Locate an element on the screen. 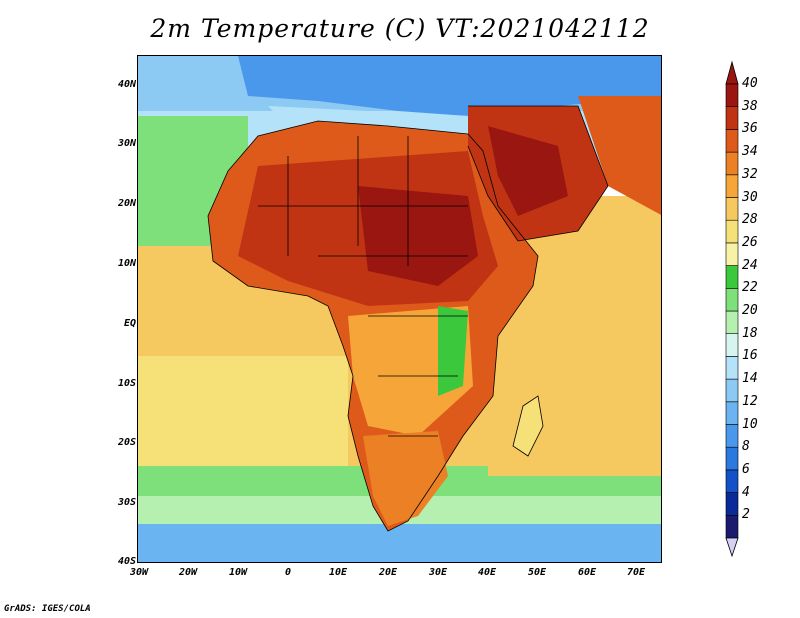 The image size is (800, 618). ocean-south-cold is located at coordinates (399, 543).